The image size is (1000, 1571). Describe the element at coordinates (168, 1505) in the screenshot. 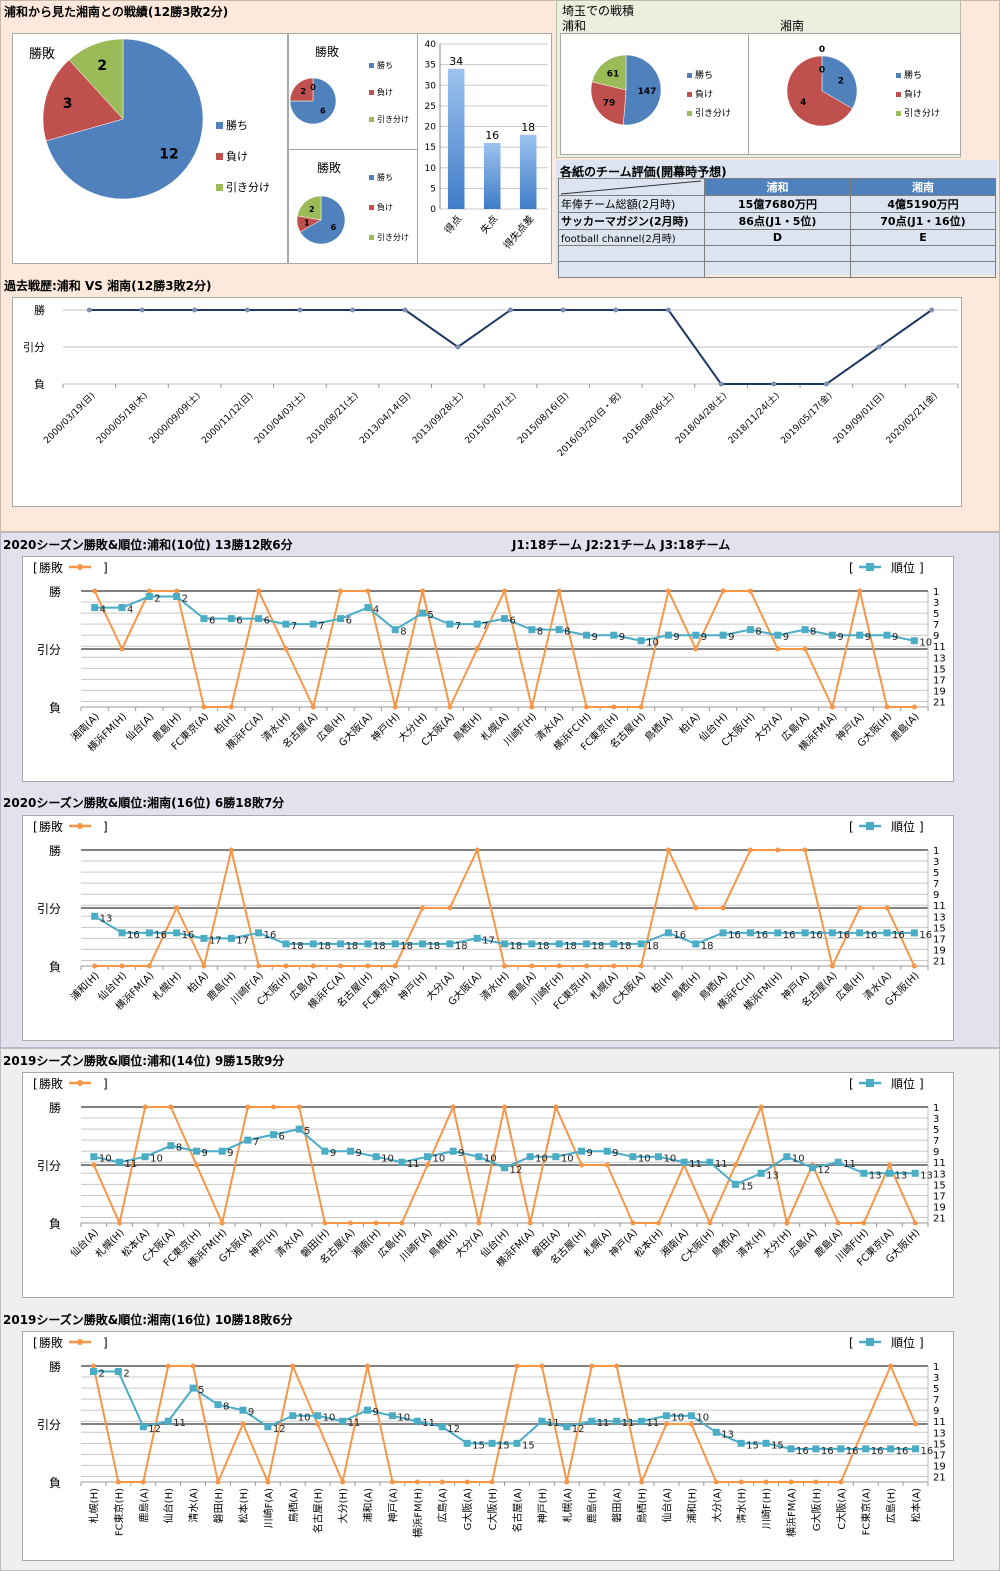

I see `x-label: 仙台(H)` at that location.